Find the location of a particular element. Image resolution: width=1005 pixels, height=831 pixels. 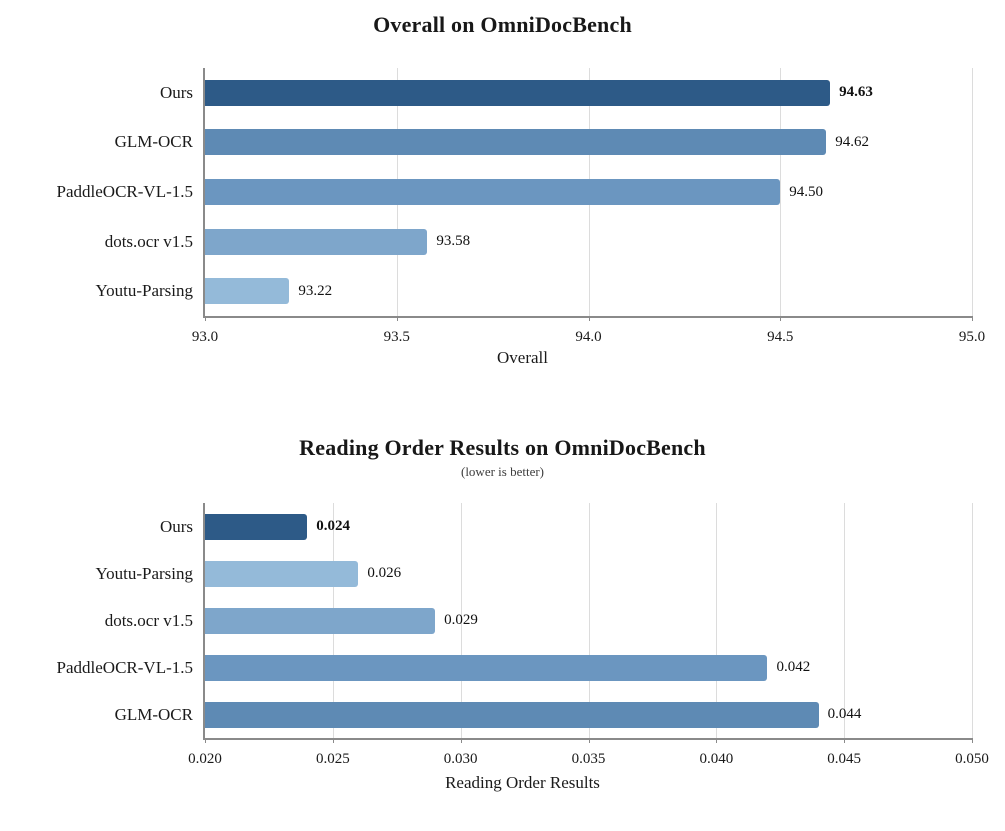

bar-value-label: 94.50 is located at coordinates (806, 191).